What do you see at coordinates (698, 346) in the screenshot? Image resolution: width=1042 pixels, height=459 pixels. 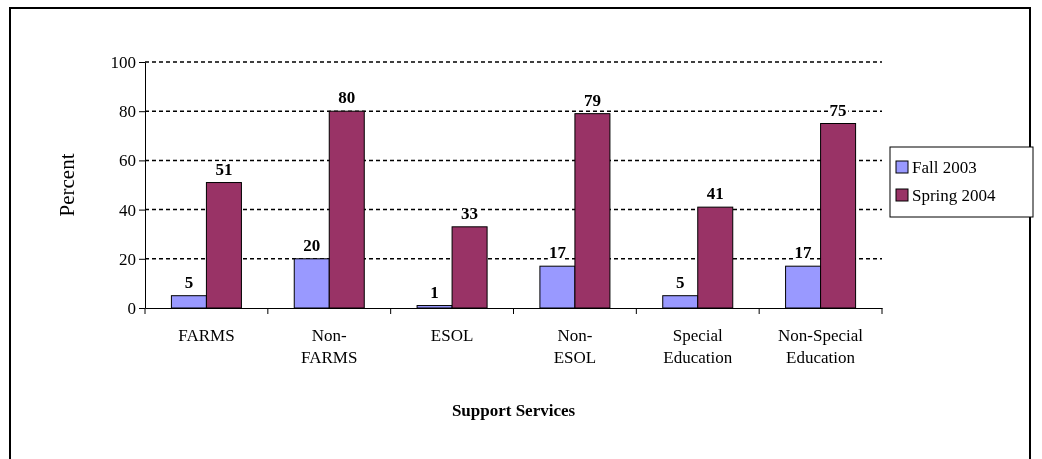 I see `x-tick-label: Special Education` at bounding box center [698, 346].